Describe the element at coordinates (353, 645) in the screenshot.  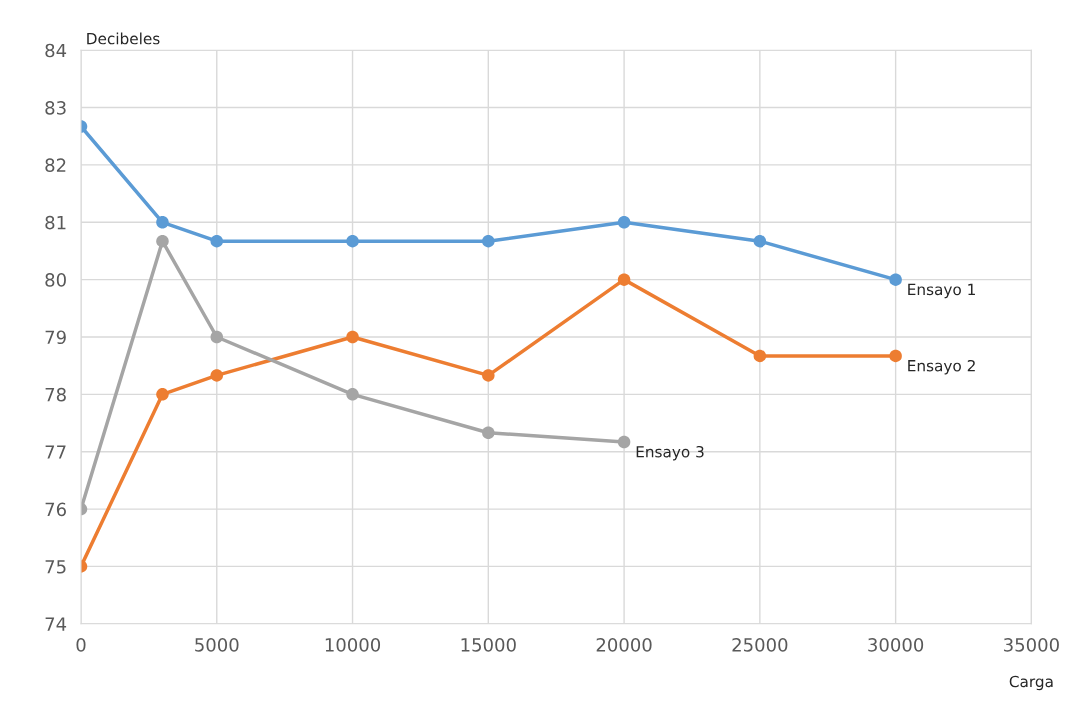
I see `x-tick-label: 10000` at that location.